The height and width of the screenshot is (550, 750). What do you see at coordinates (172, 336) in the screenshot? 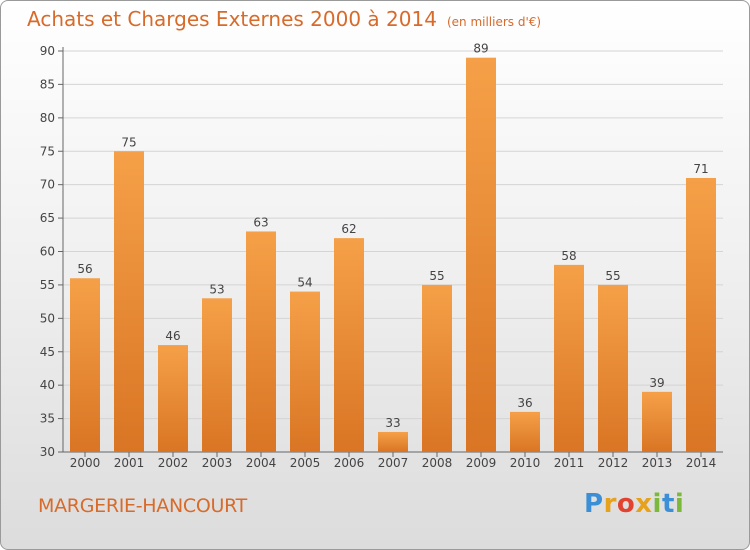
I see `data-label-2002: 46` at bounding box center [172, 336].